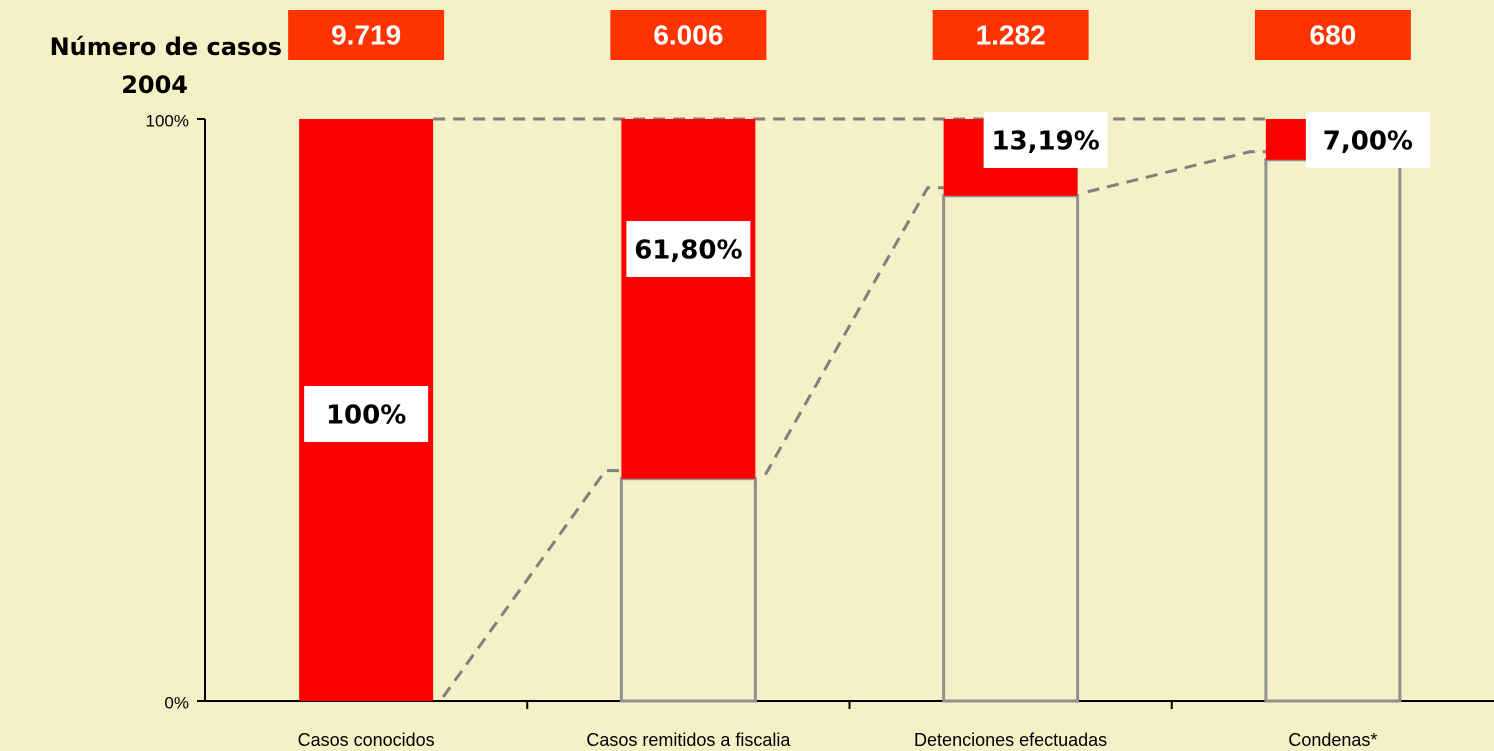  I want to click on value-label: 13,19%, so click(1045, 142).